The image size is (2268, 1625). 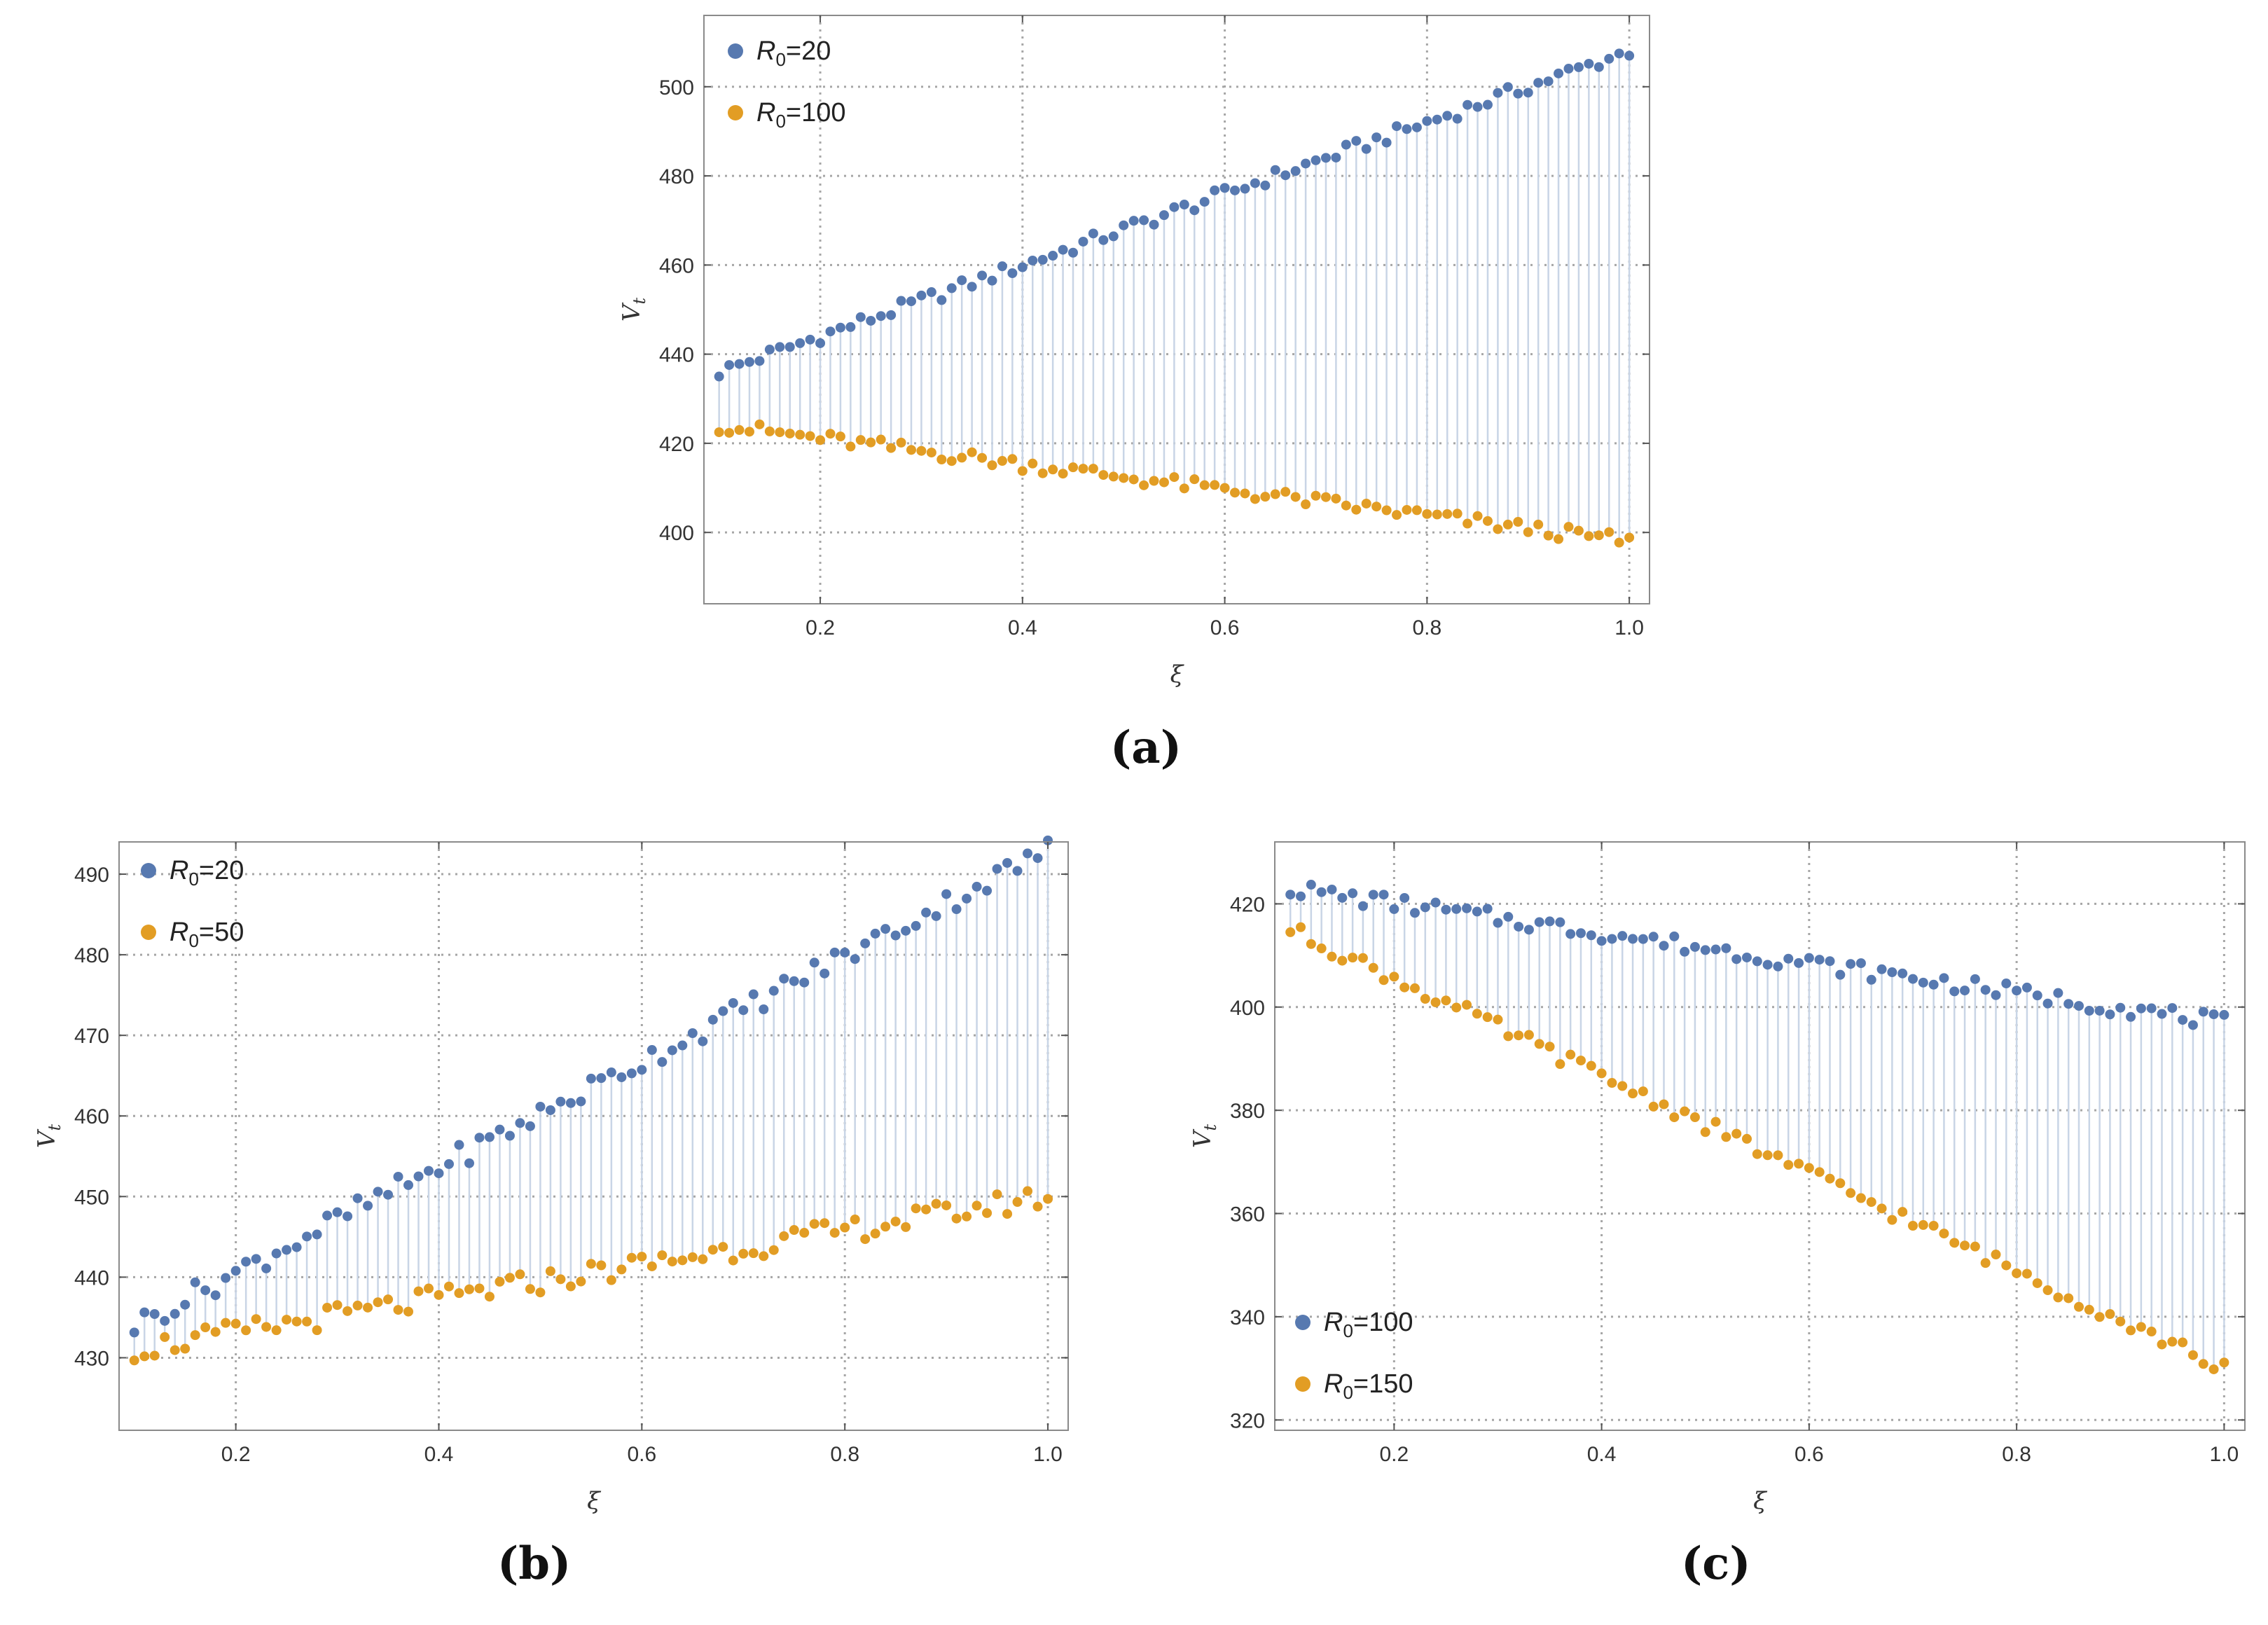 I want to click on y-axis-label-main: V, so click(x=632, y=311).